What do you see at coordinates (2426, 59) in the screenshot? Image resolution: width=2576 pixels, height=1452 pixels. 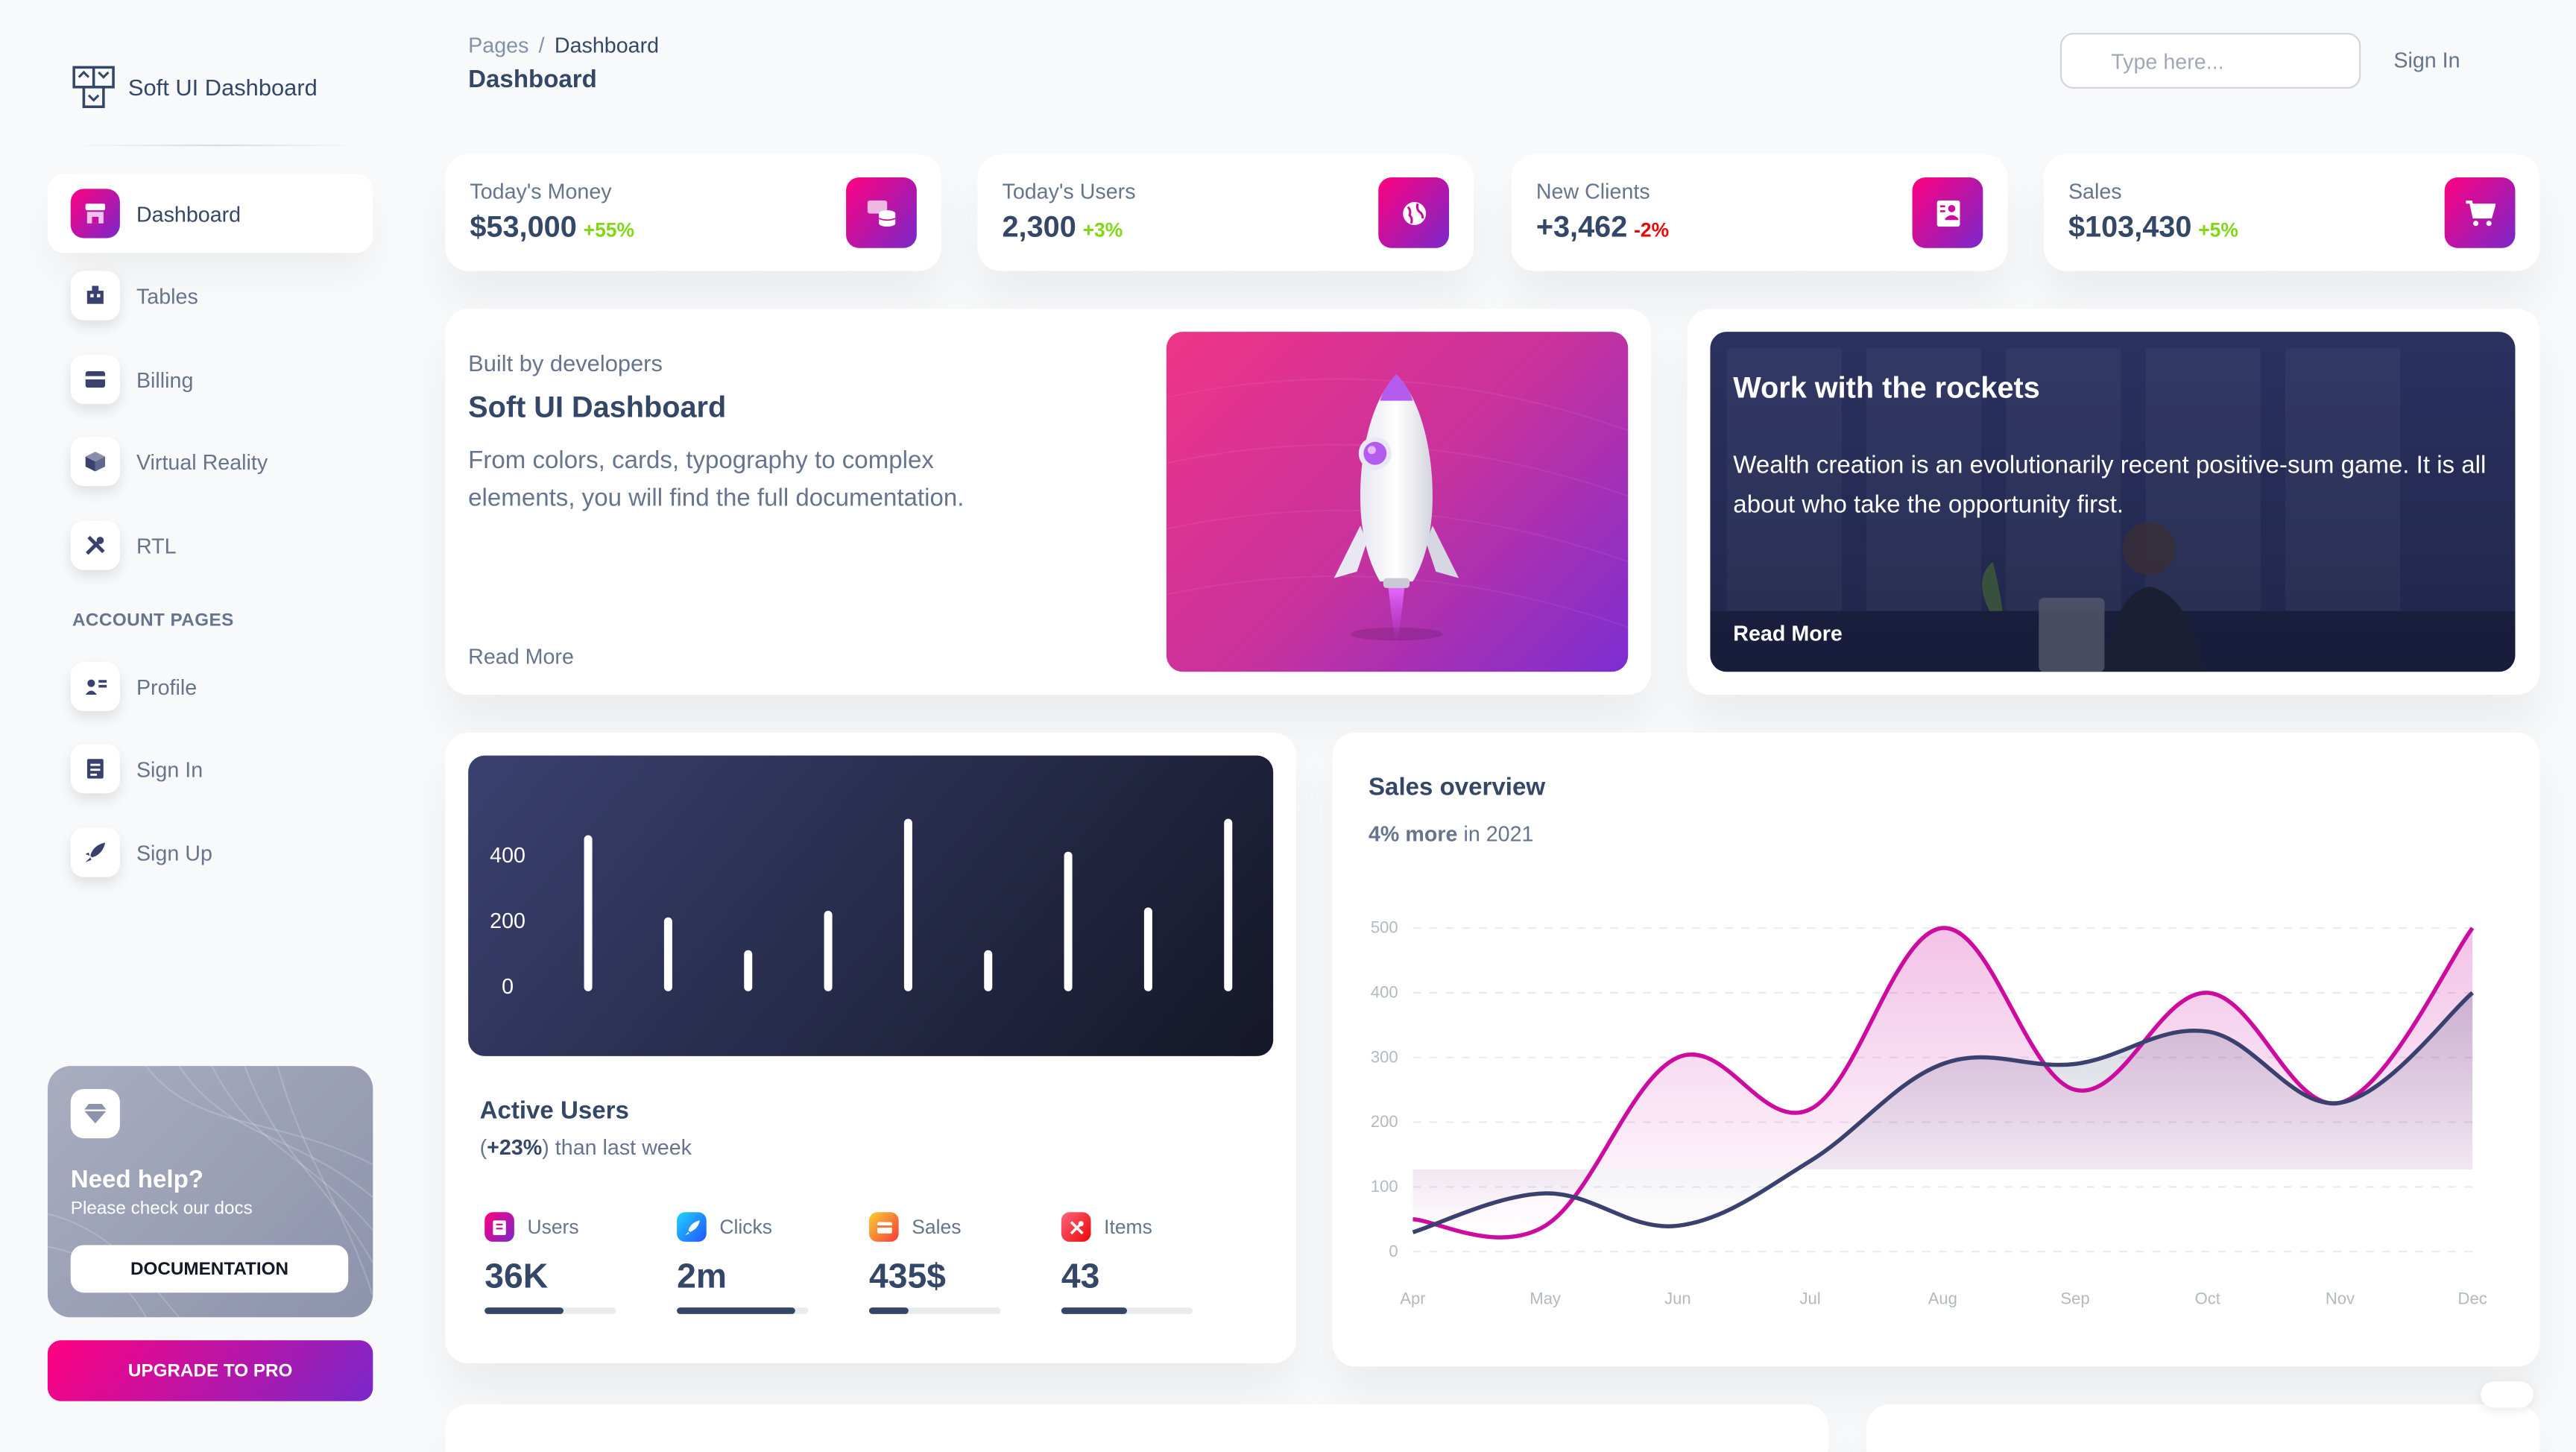 I see `sign-in-link: Sign In` at bounding box center [2426, 59].